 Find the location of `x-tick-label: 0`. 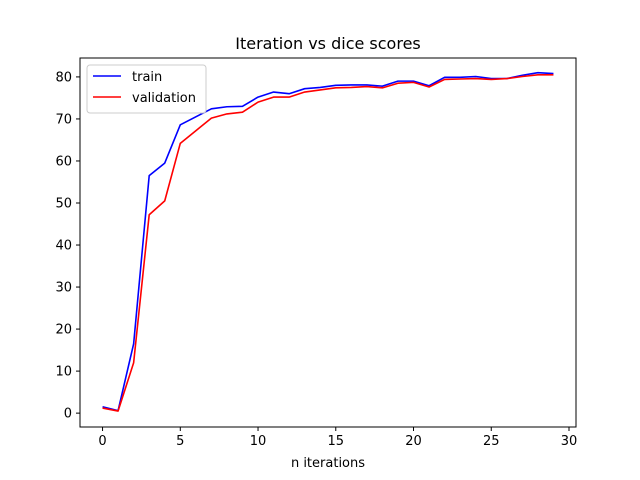

x-tick-label: 0 is located at coordinates (102, 441).